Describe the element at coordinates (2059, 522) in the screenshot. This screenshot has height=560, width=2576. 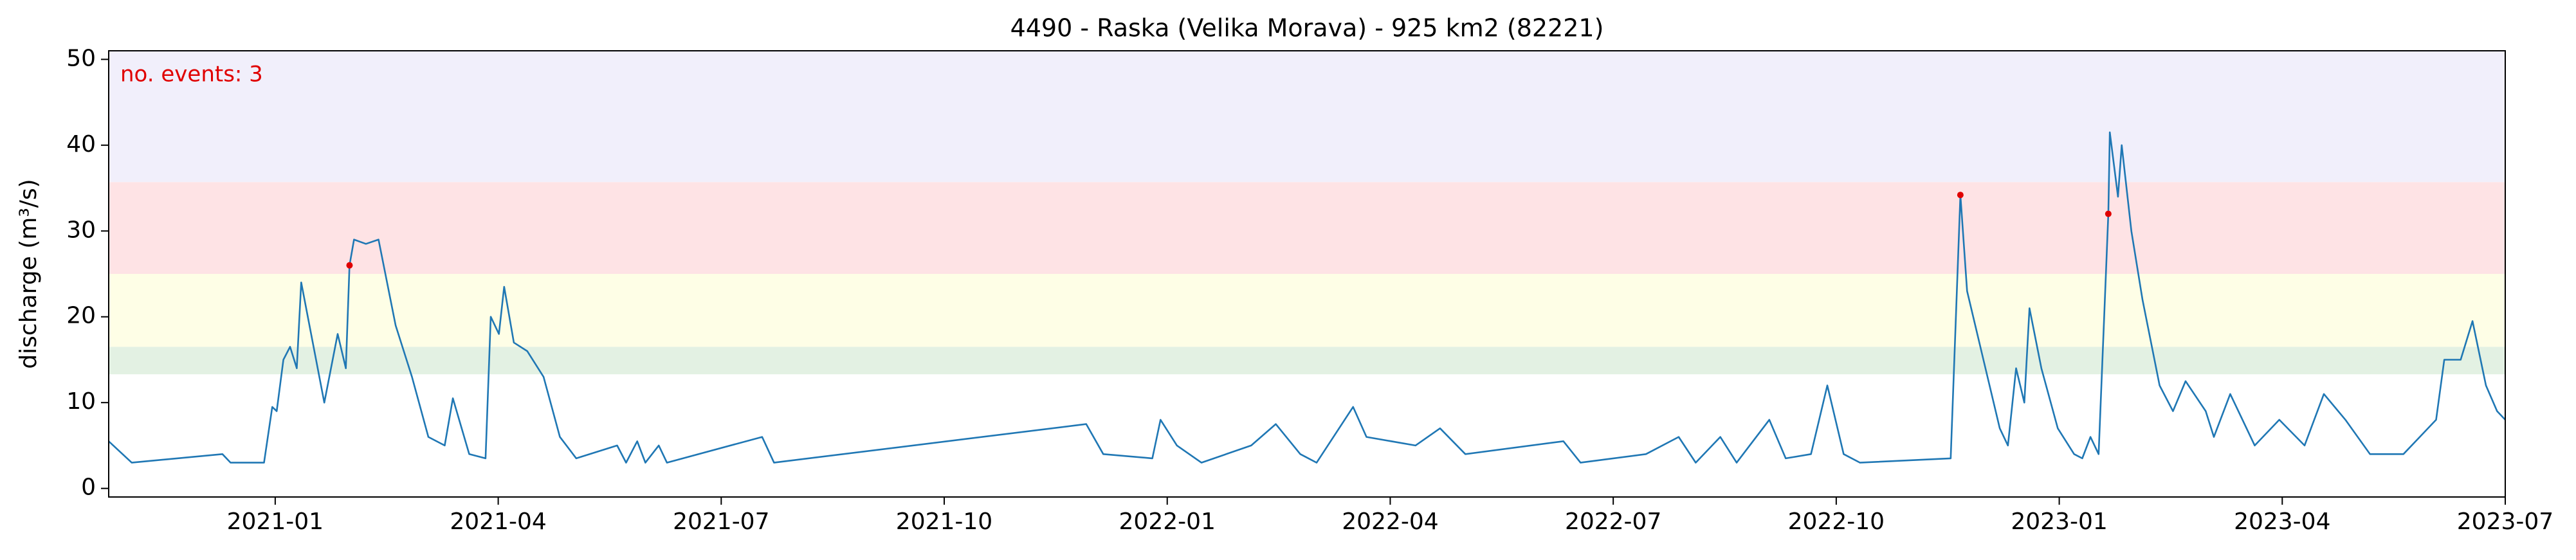
I see `x-tick-label: 2023-01` at that location.